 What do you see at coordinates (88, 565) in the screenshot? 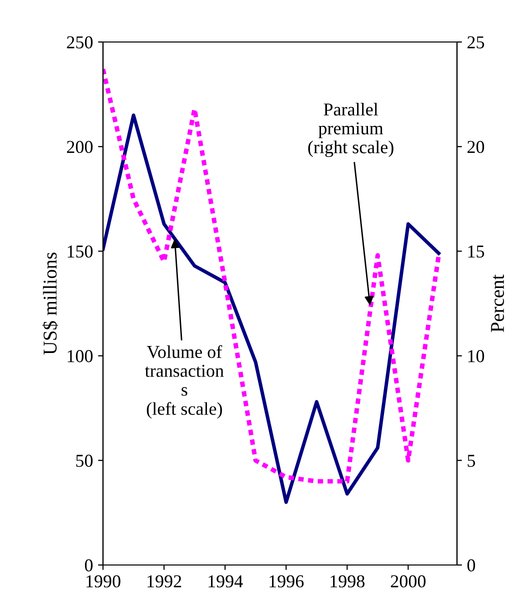
I see `y-tick-label: 0` at bounding box center [88, 565].